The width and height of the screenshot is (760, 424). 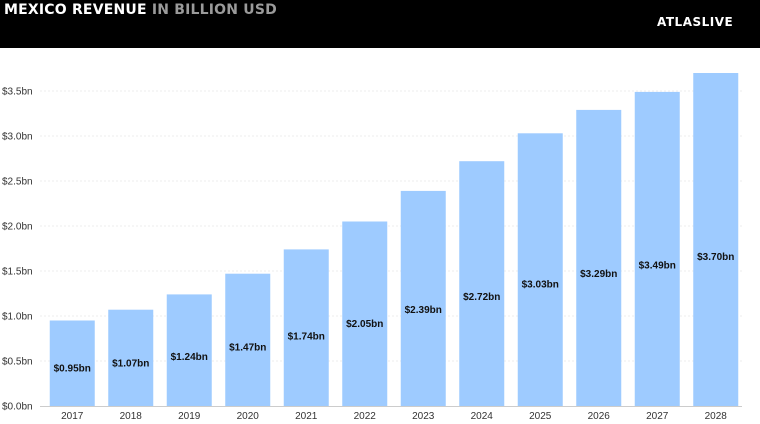 I want to click on bar-value-label: $3.03bn, so click(x=540, y=284).